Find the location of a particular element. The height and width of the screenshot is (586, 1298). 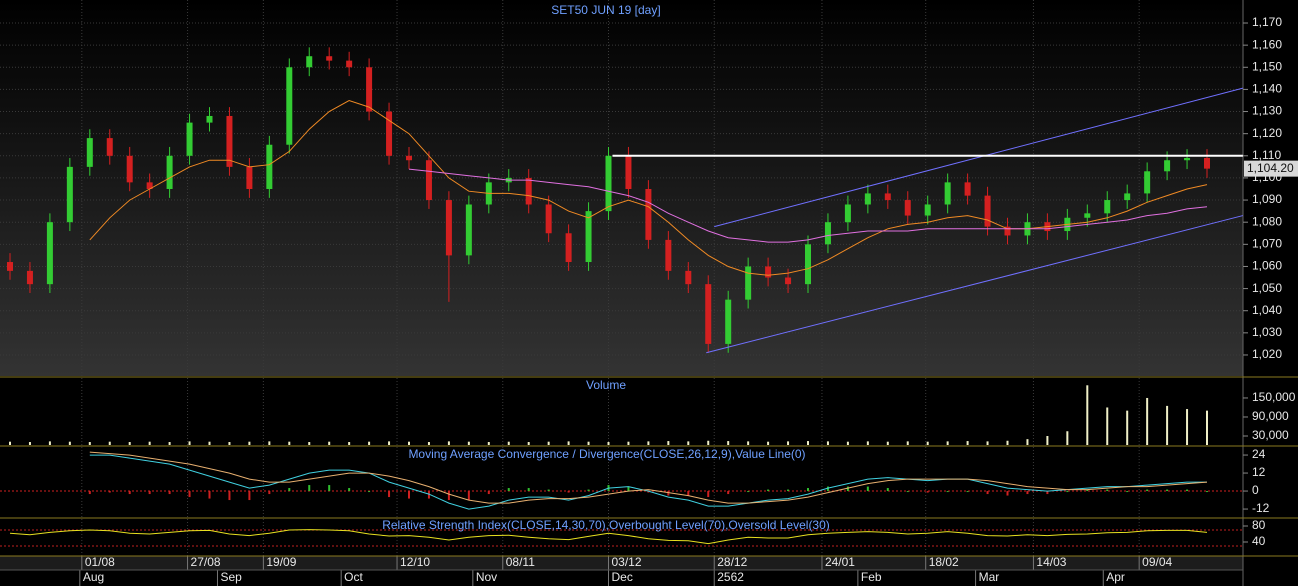

y-tick-label: 1,090 is located at coordinates (1267, 199).